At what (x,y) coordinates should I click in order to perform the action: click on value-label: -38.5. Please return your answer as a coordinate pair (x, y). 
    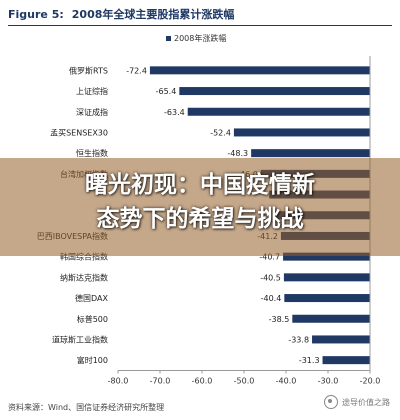
    Looking at the image, I should click on (279, 319).